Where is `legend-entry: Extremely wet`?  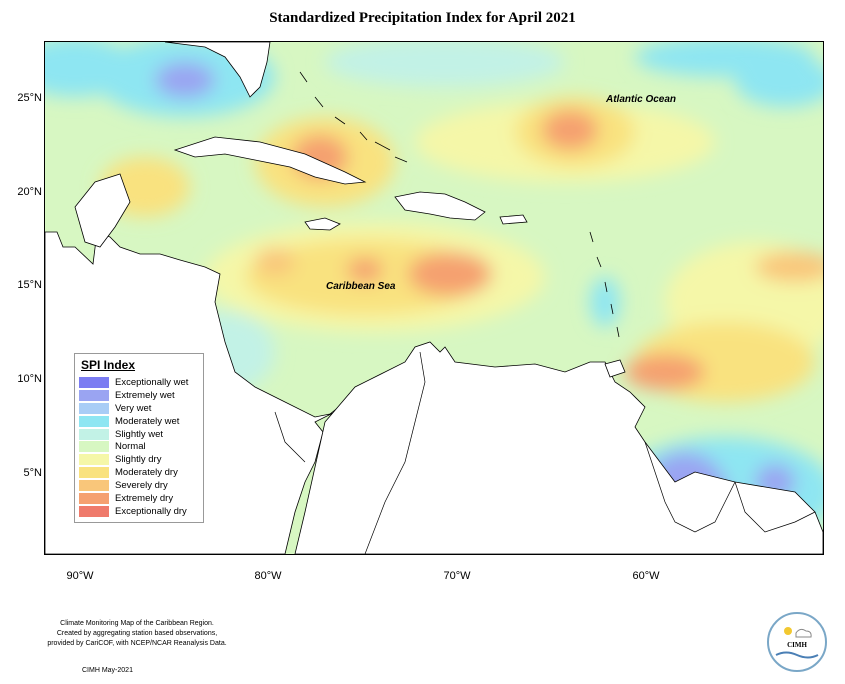
legend-entry: Extremely wet is located at coordinates (139, 395).